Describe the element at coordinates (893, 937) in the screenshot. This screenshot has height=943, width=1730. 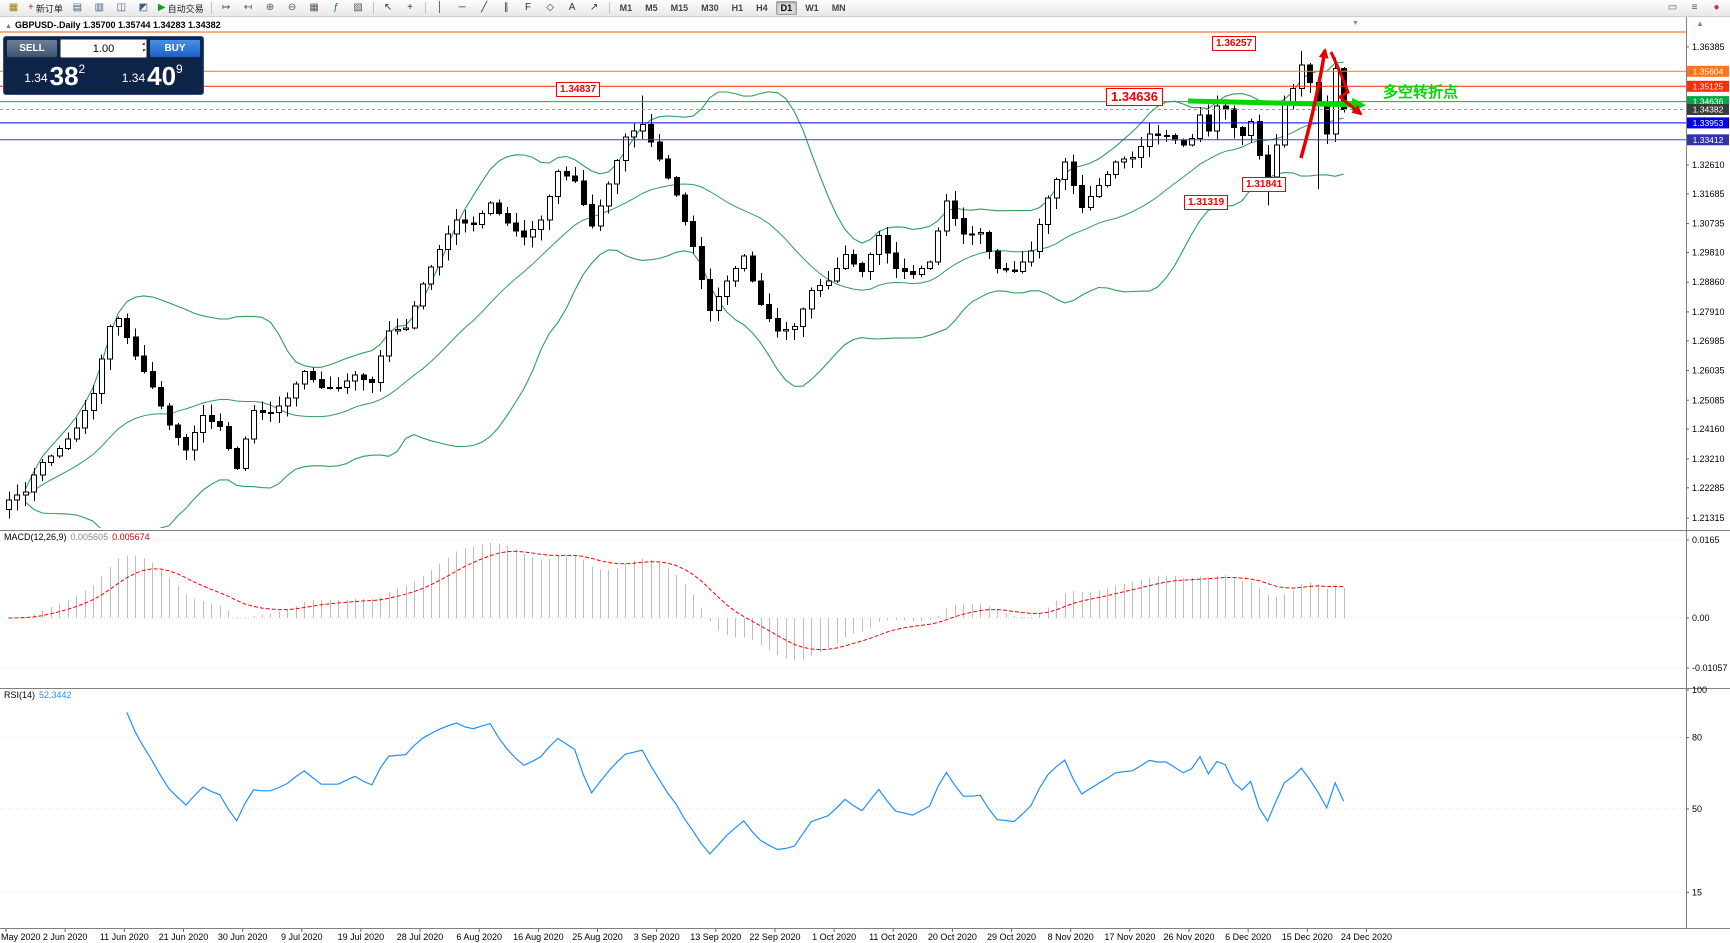
I see `date-axis-label: 11 Oct 2020` at that location.